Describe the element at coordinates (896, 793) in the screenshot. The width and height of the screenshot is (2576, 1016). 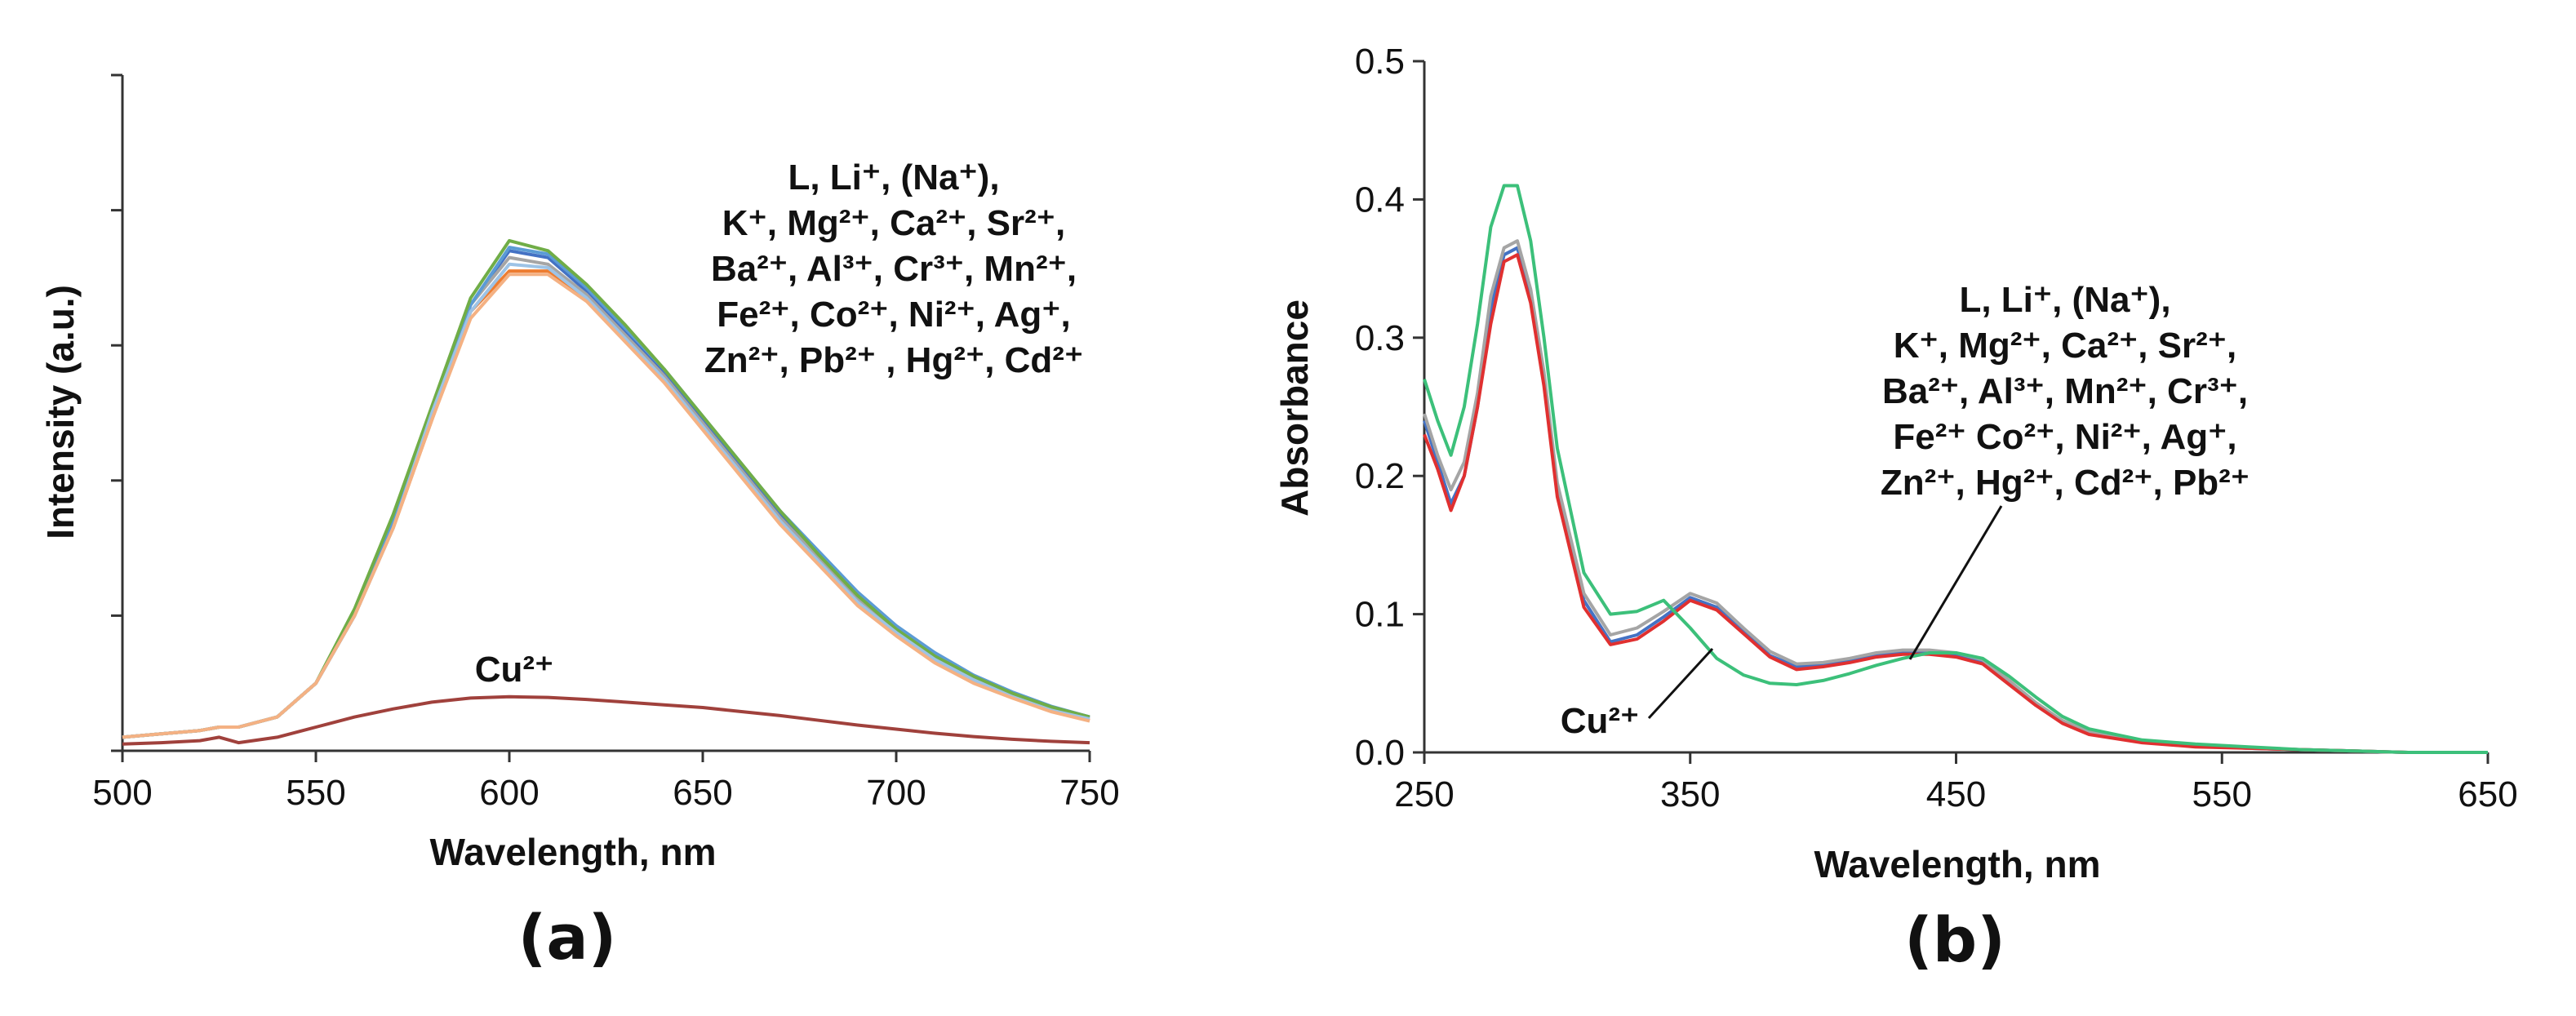
I see `chart-a-x-tick-label: 700` at that location.